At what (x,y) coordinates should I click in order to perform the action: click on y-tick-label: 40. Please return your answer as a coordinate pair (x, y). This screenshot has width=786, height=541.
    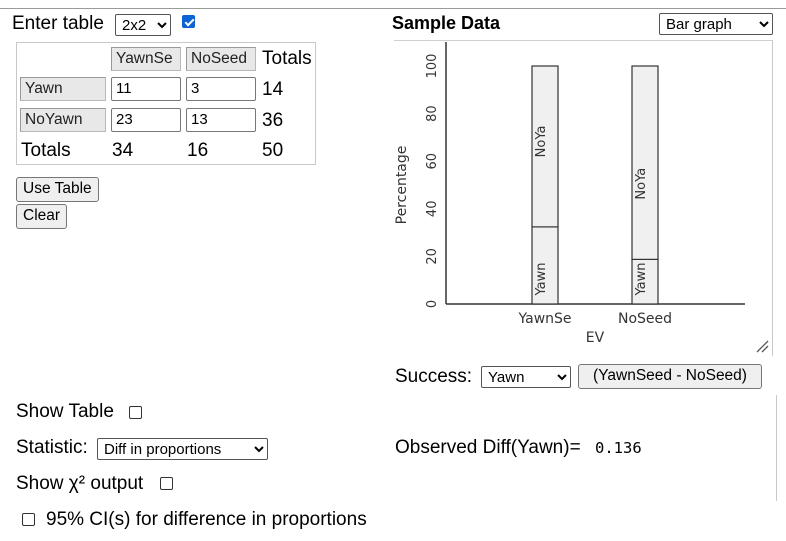
    Looking at the image, I should click on (432, 209).